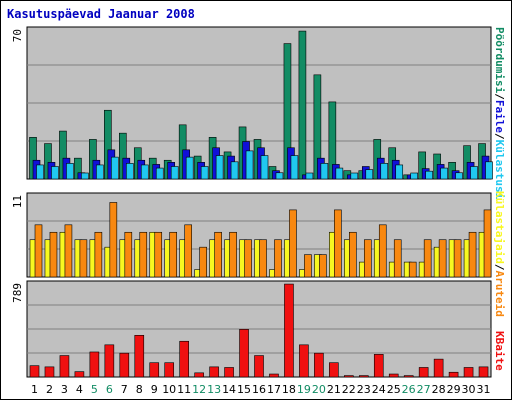  What do you see at coordinates (409, 389) in the screenshot?
I see `x-tick-label: 26` at bounding box center [409, 389].